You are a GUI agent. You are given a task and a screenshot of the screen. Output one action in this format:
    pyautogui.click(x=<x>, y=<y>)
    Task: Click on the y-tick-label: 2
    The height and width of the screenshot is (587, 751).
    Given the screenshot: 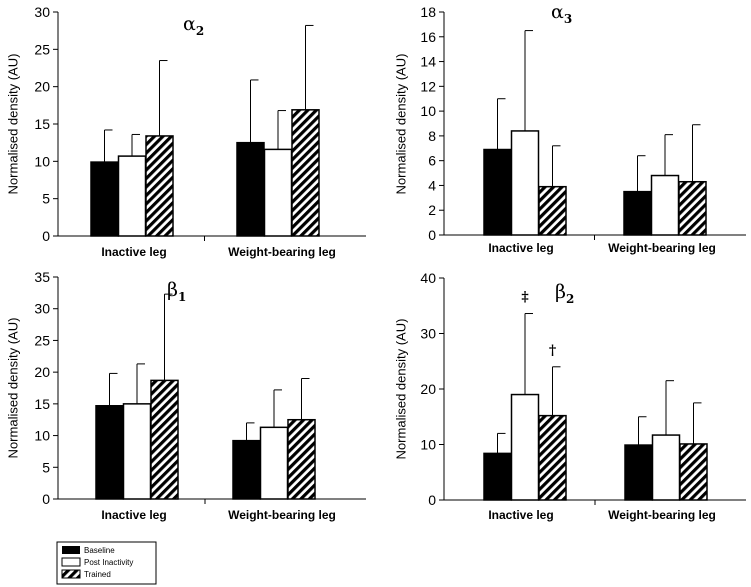 What is the action you would take?
    pyautogui.click(x=432, y=210)
    